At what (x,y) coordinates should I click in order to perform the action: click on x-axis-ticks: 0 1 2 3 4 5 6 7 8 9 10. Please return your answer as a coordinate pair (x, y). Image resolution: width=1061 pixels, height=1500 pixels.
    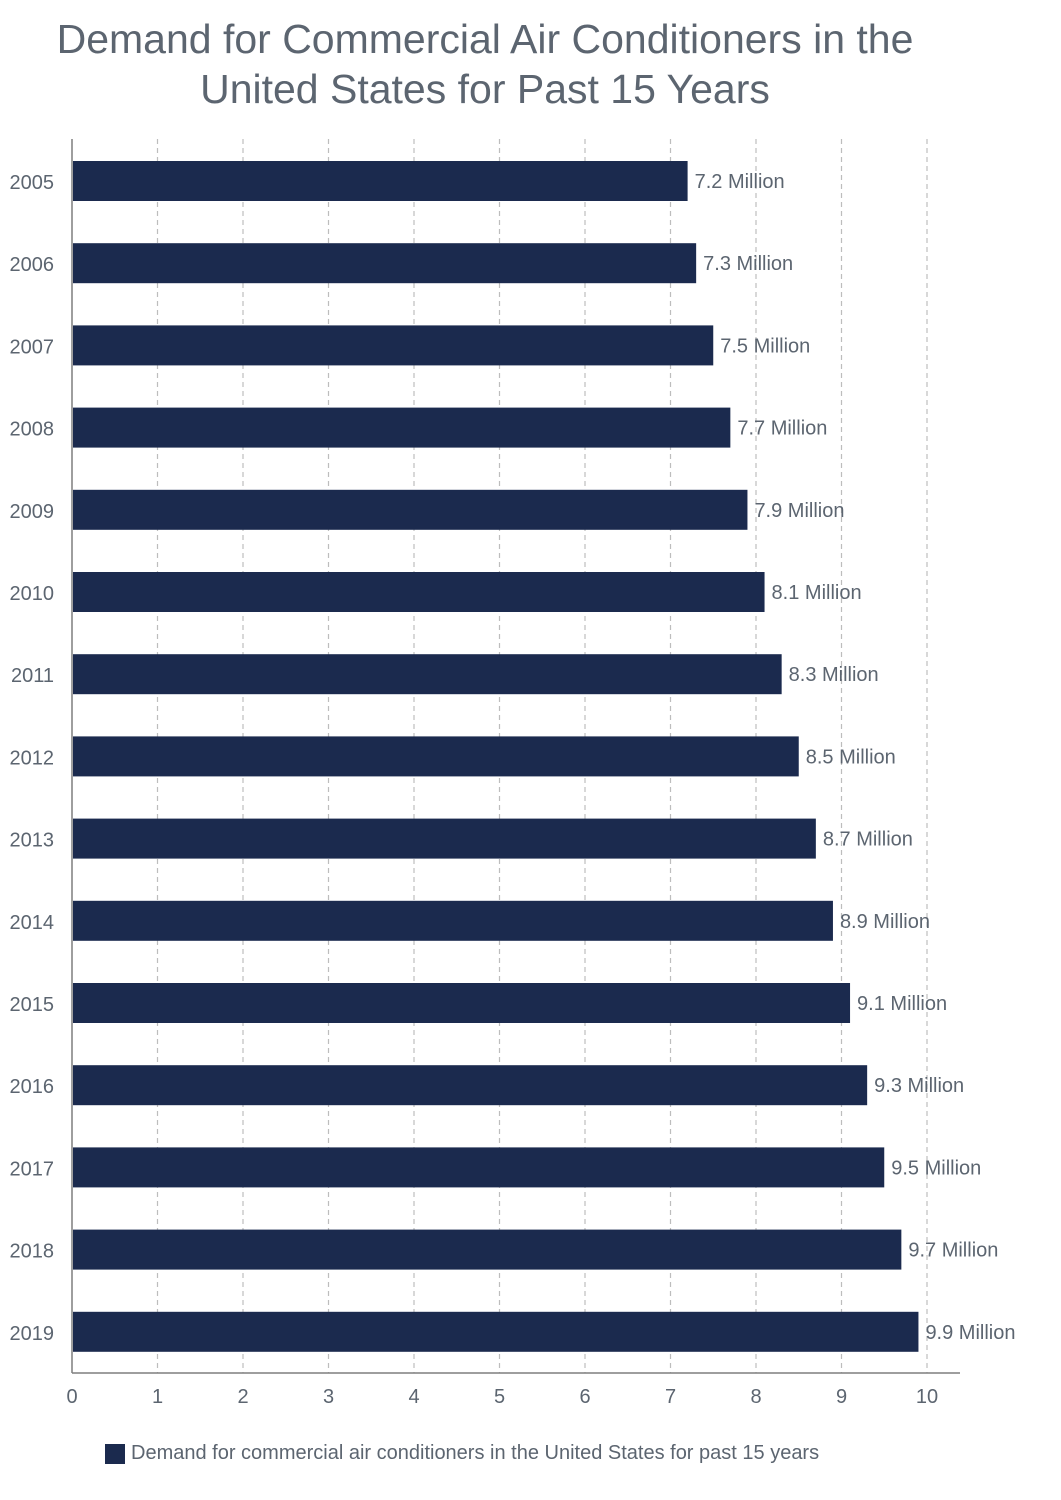
    Looking at the image, I should click on (502, 1397).